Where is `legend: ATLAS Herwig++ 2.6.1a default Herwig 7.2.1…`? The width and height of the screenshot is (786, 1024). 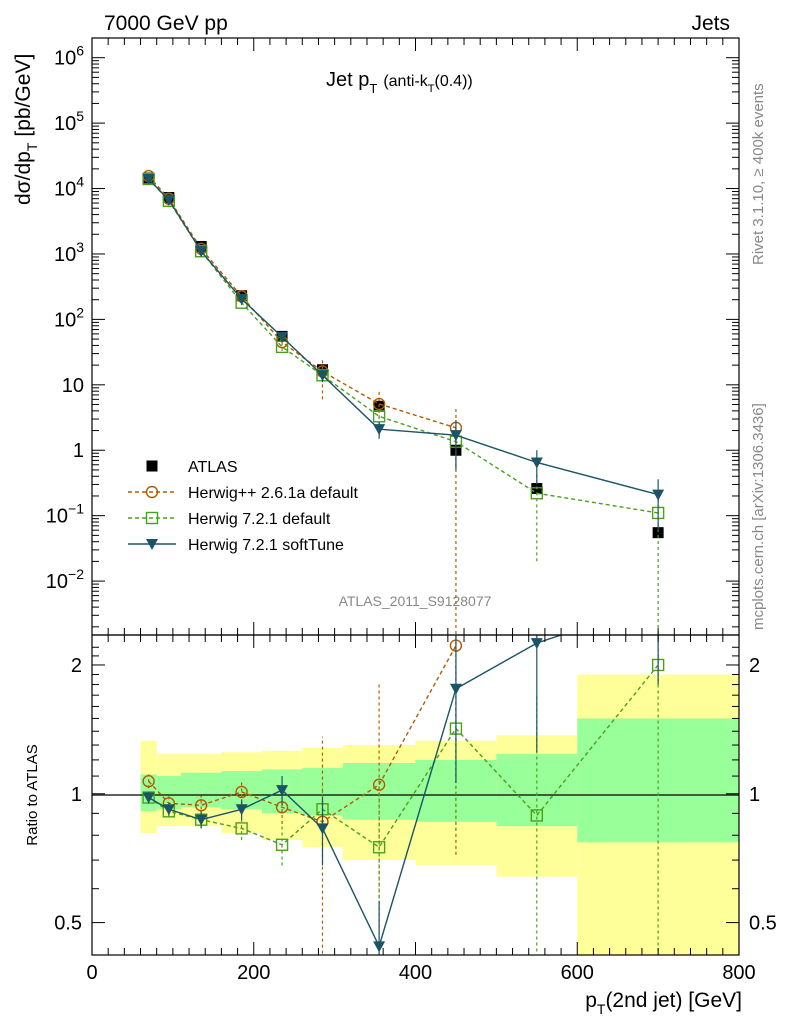
legend: ATLAS Herwig++ 2.6.1a default Herwig 7.2.1… is located at coordinates (243, 506).